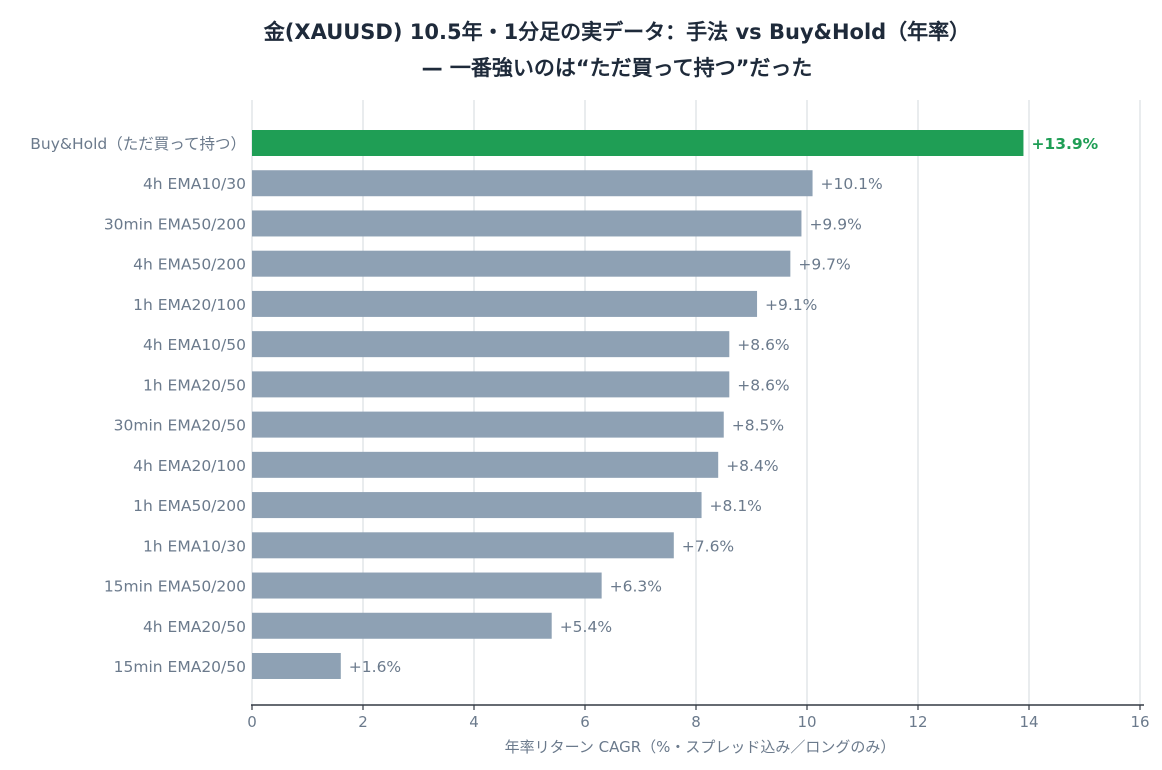 This screenshot has width=1162, height=770. Describe the element at coordinates (1139, 722) in the screenshot. I see `x-tick-label: 16` at that location.